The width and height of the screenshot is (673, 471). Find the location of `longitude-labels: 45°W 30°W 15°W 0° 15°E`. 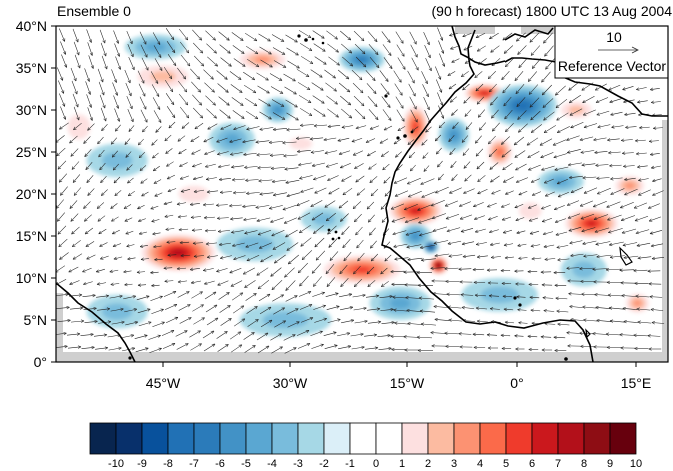

longitude-labels: 45°W 30°W 15°W 0° 15°E is located at coordinates (398, 383).